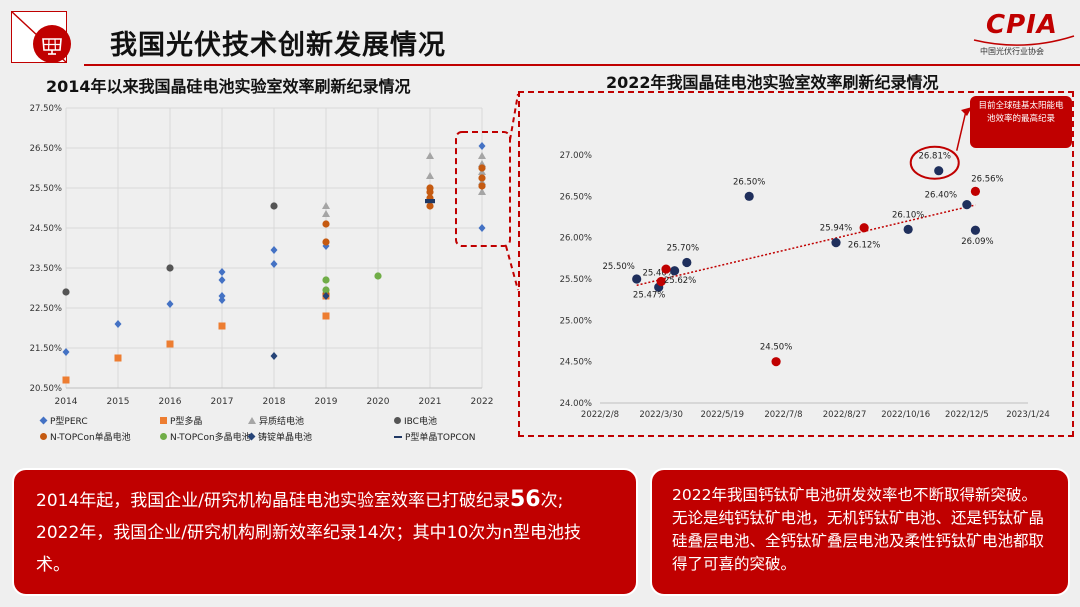  I want to click on y-tick-label: 25.50%, so click(576, 280).